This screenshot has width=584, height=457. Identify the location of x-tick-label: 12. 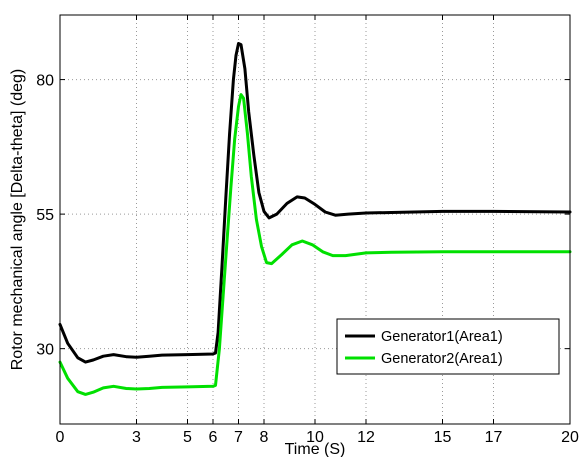
(366, 437).